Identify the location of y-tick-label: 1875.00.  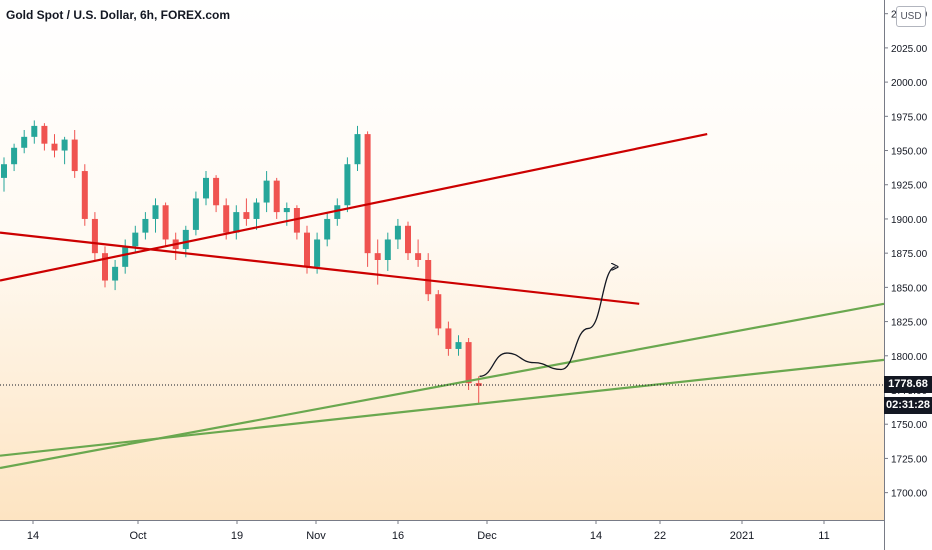
(909, 254).